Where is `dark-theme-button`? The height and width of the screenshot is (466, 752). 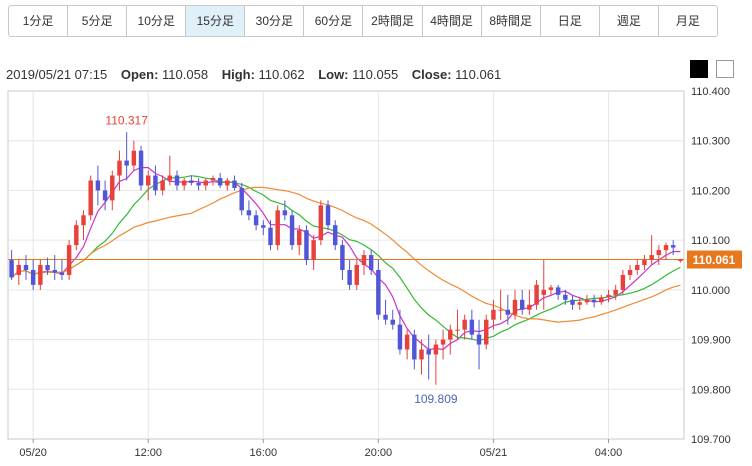 dark-theme-button is located at coordinates (699, 69).